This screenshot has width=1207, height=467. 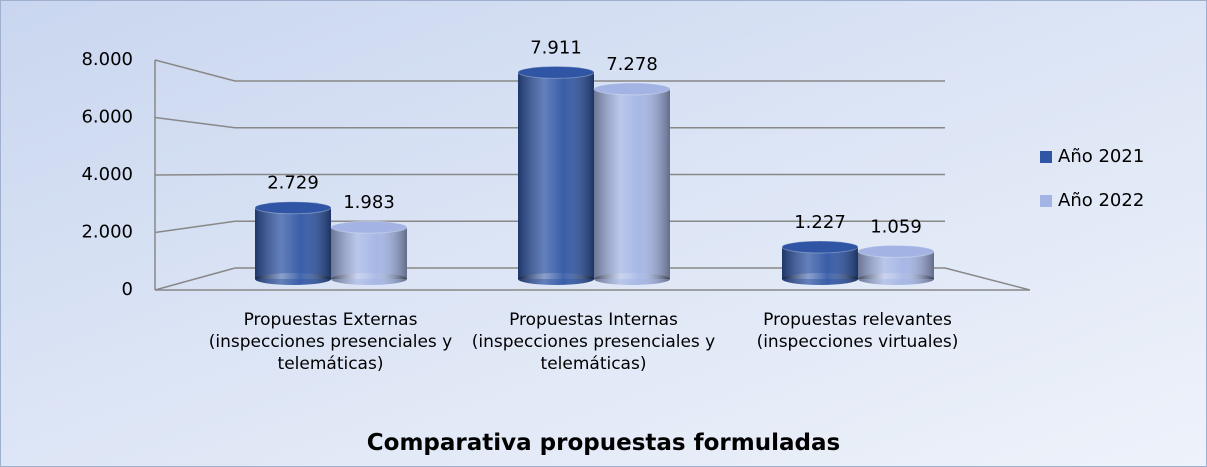 What do you see at coordinates (369, 202) in the screenshot?
I see `data-label: 1.983` at bounding box center [369, 202].